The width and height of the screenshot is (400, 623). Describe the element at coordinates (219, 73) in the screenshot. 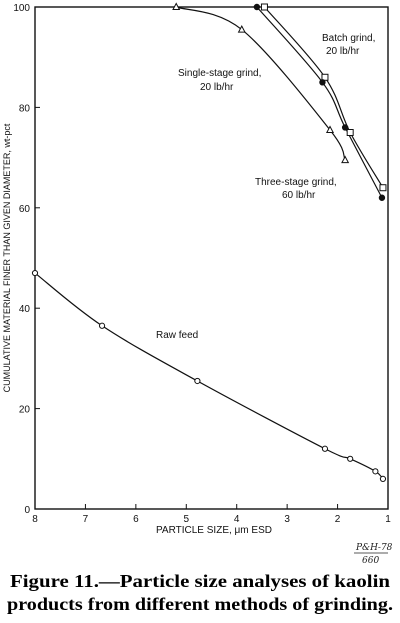

I see `single-stage-label-1: Single-stage grind,` at that location.